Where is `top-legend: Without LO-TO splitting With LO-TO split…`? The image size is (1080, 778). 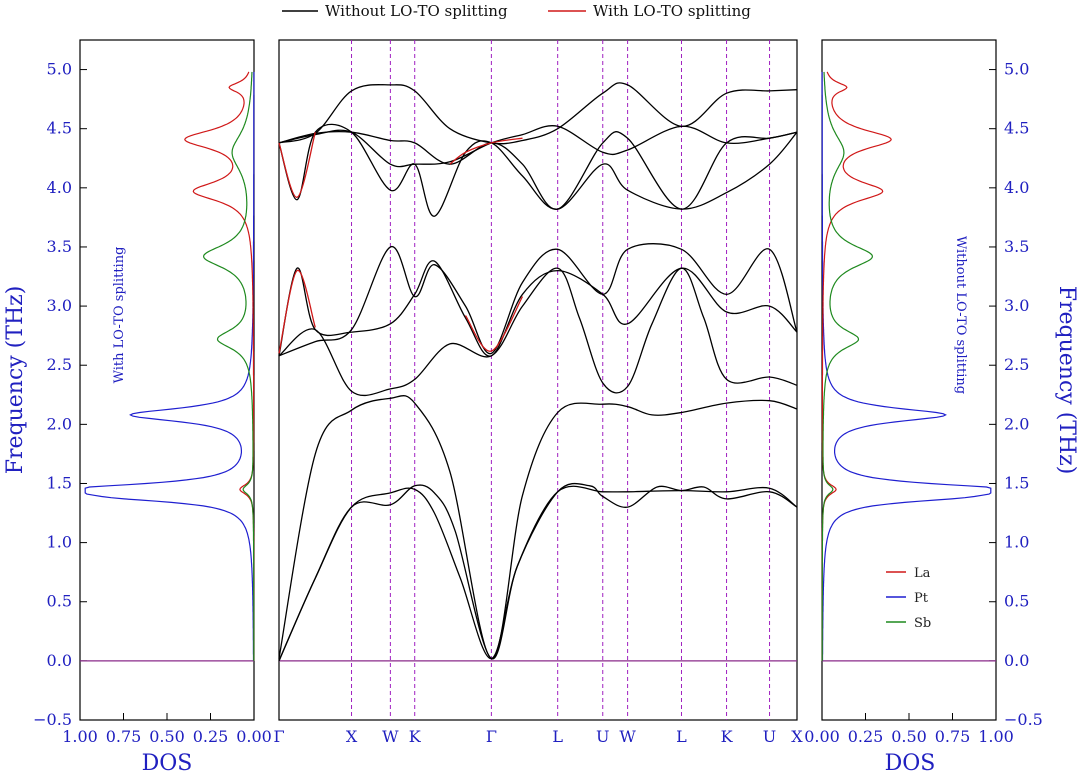 top-legend: Without LO-TO splitting With LO-TO split… is located at coordinates (516, 11).